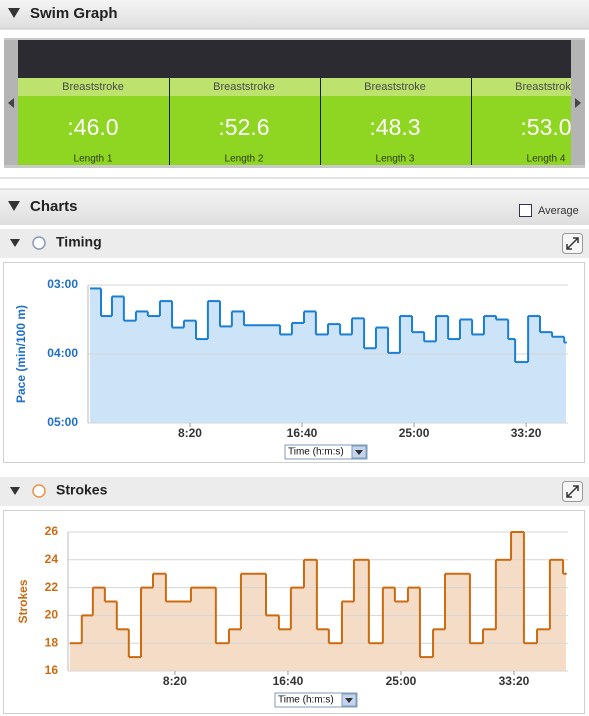  Describe the element at coordinates (243, 127) in the screenshot. I see `length-time: :52.6` at that location.